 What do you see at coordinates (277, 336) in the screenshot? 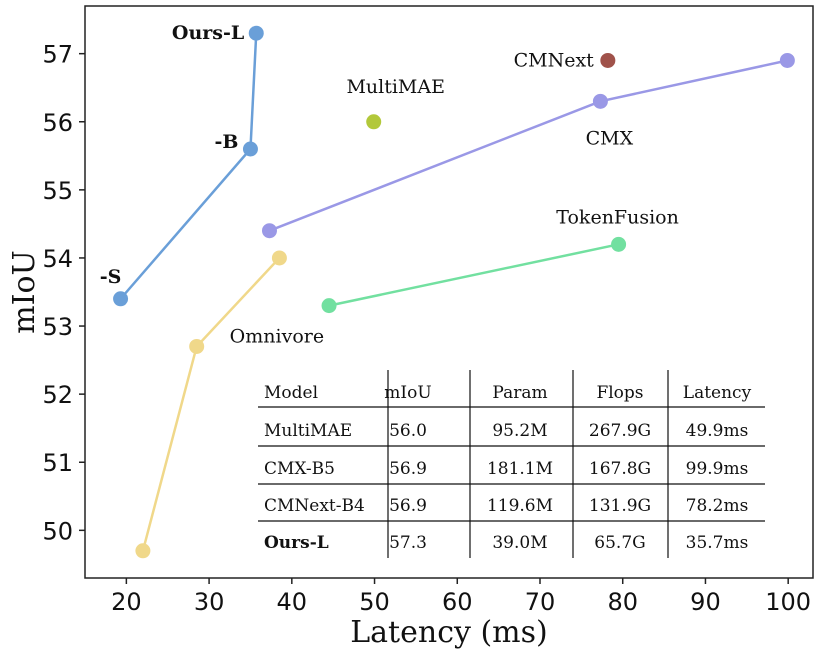
I see `series-label: Omnivore` at bounding box center [277, 336].